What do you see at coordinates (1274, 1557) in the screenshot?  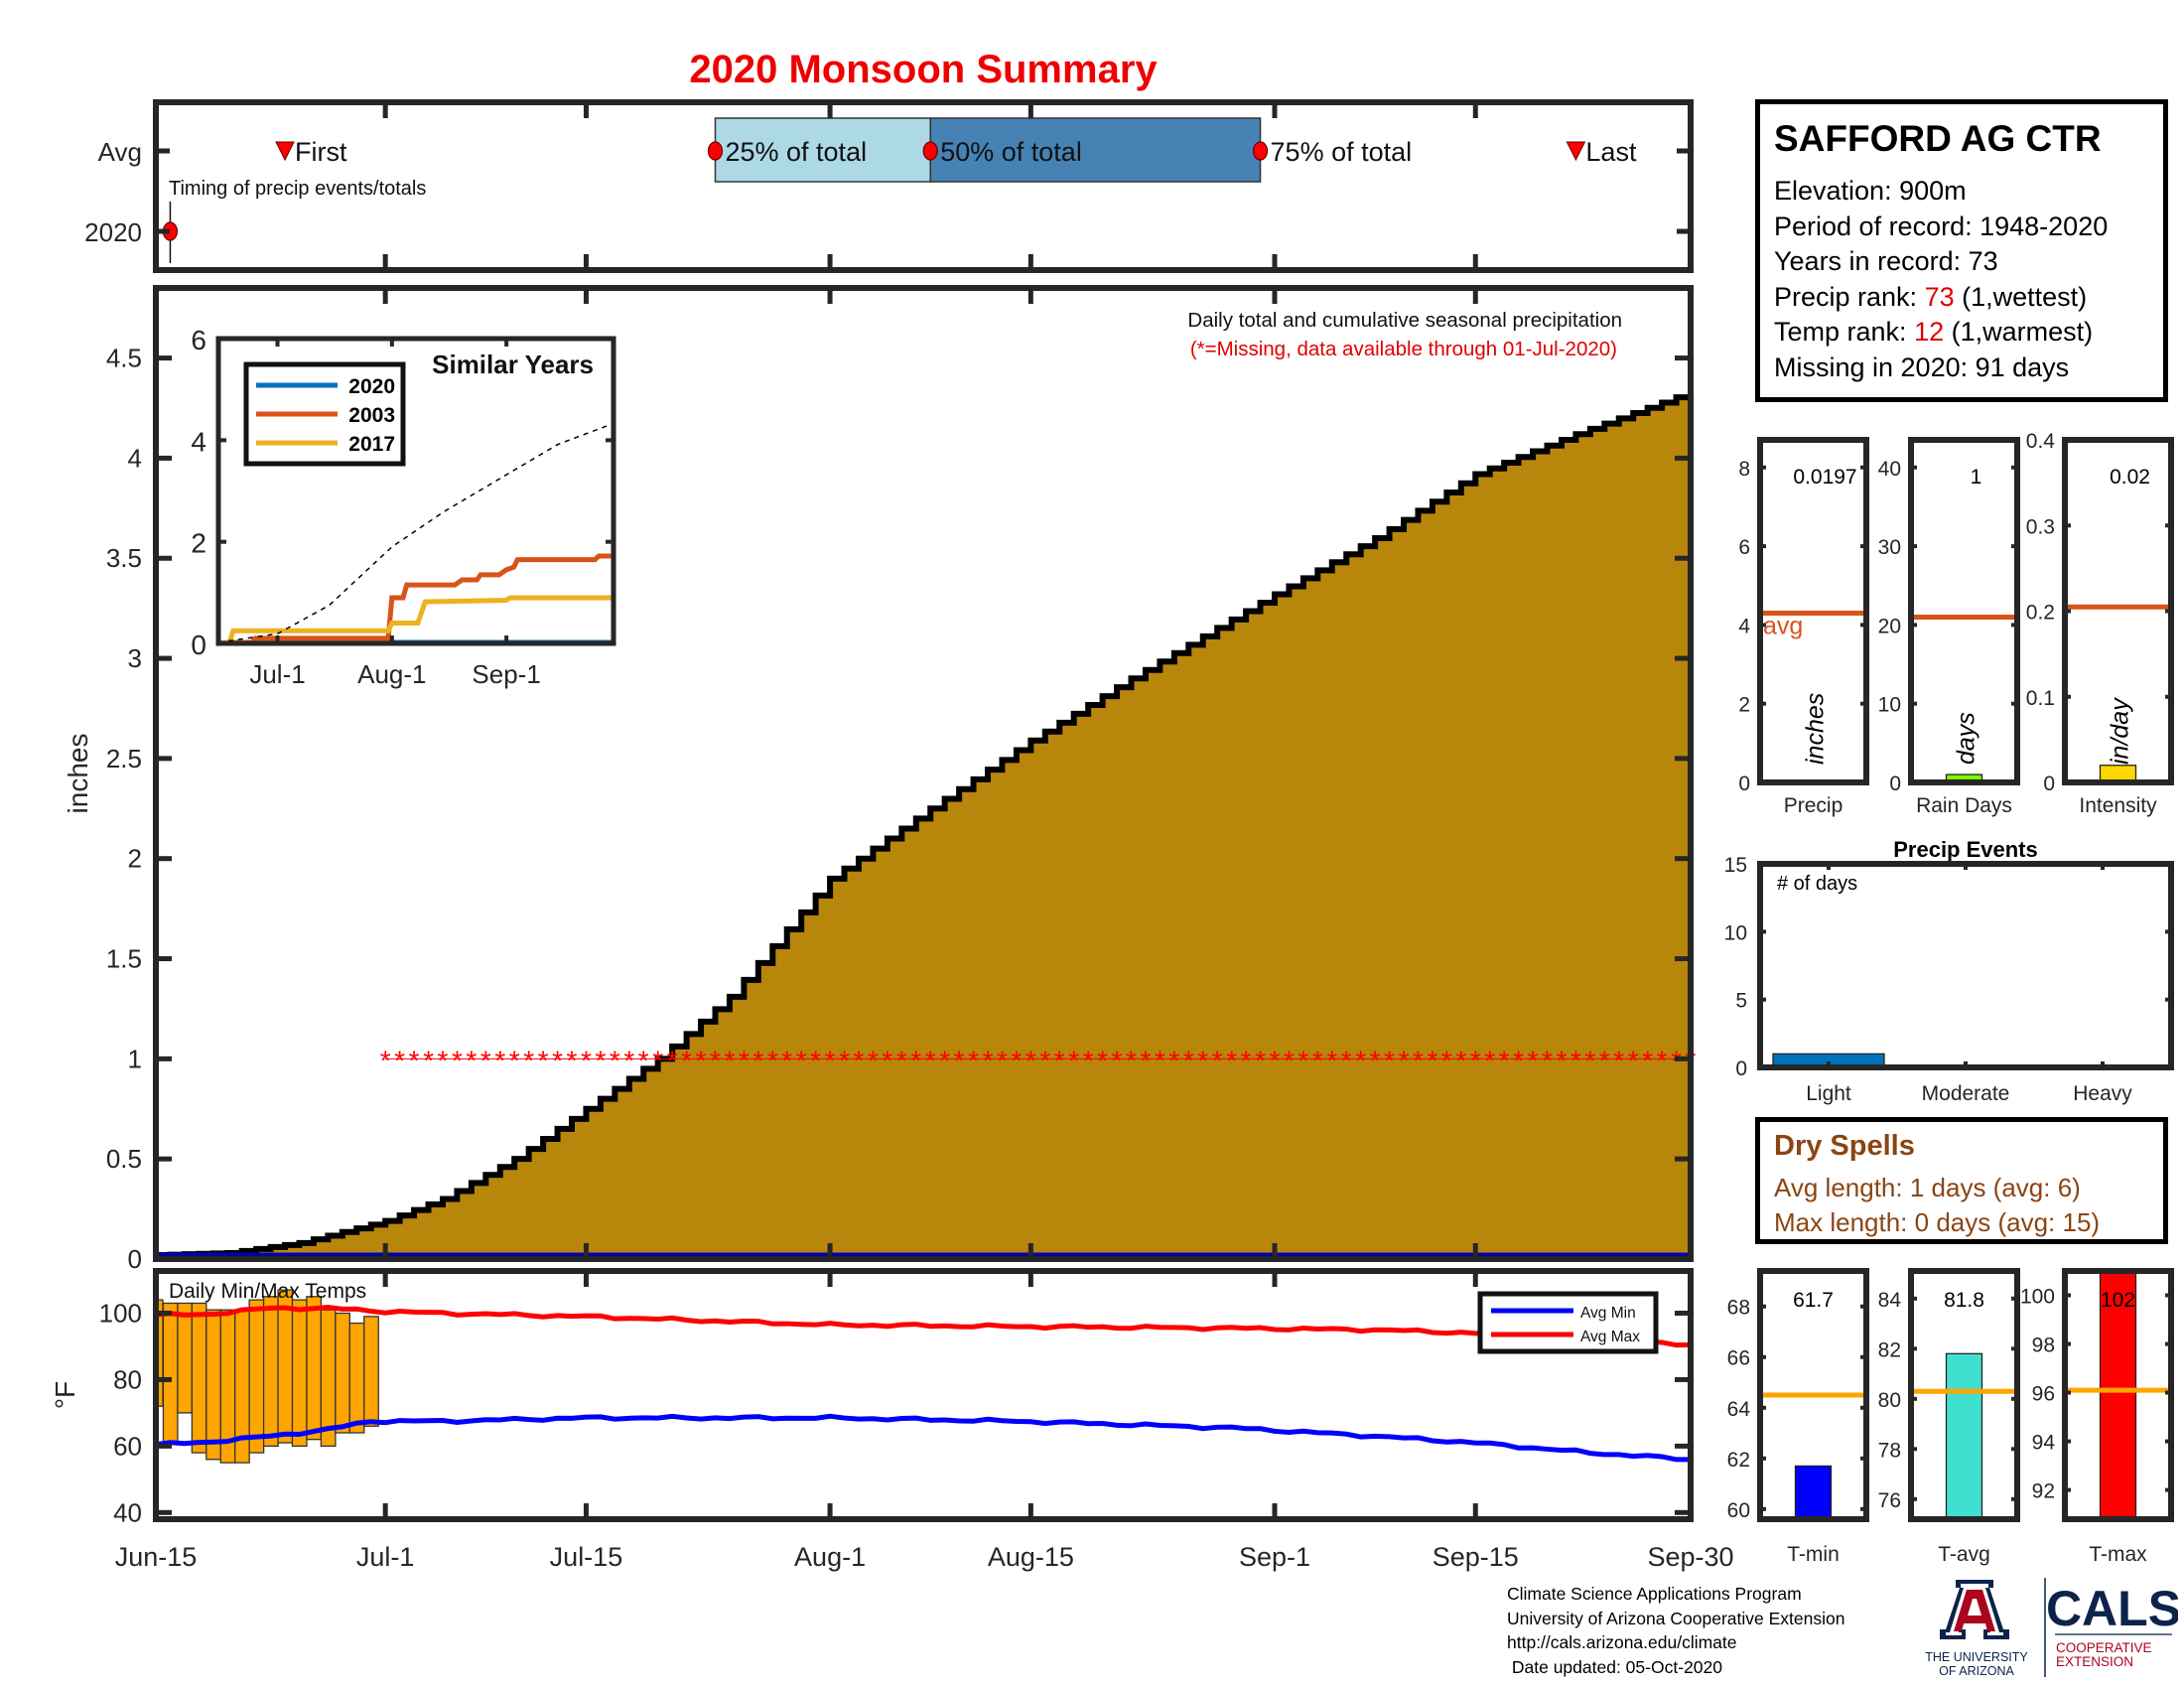 I see `xtick-label: Sep-1` at bounding box center [1274, 1557].